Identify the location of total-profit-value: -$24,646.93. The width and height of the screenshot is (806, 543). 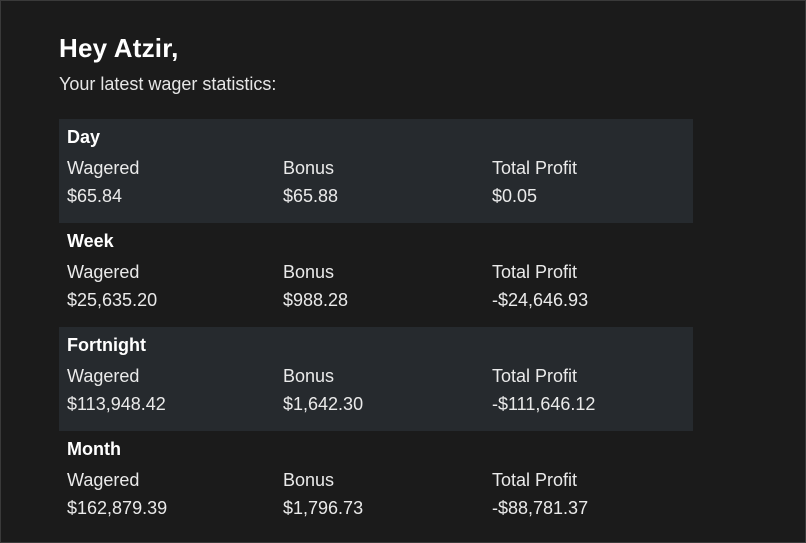
(540, 300).